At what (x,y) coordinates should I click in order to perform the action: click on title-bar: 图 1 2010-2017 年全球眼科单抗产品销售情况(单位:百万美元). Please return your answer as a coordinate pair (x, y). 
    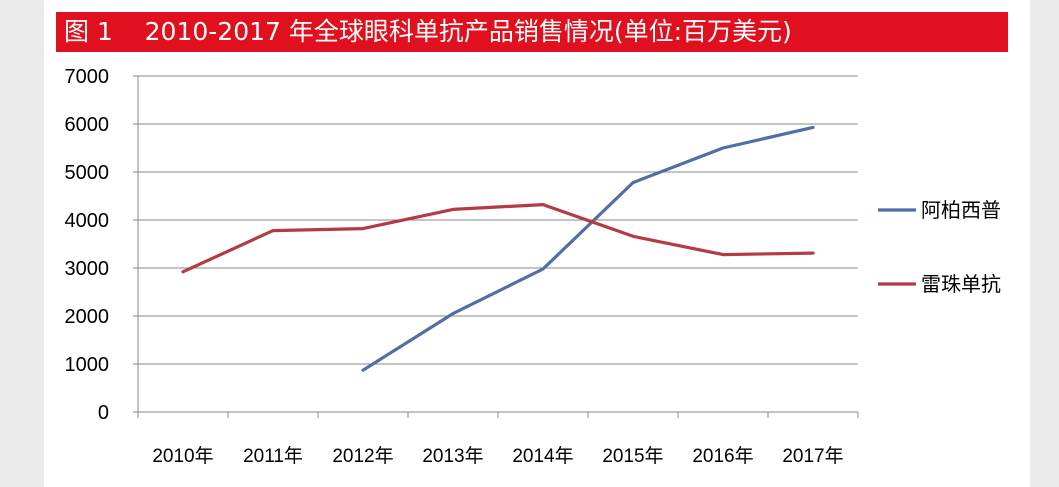
    Looking at the image, I should click on (532, 32).